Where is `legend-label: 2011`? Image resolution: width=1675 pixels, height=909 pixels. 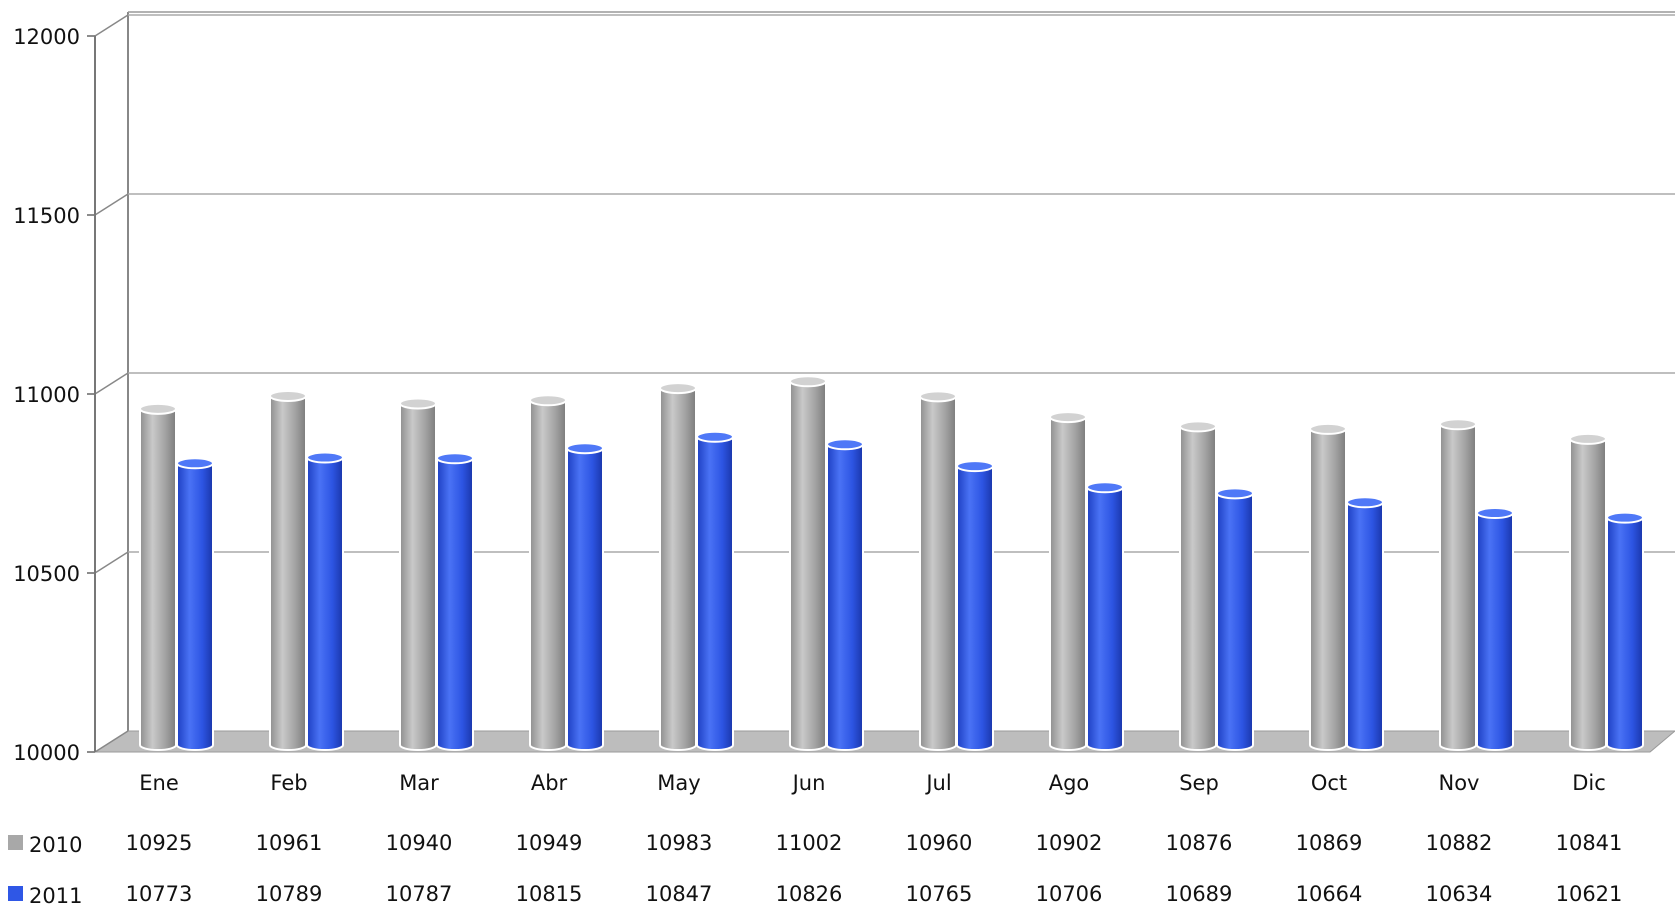
legend-label: 2011 is located at coordinates (55, 896).